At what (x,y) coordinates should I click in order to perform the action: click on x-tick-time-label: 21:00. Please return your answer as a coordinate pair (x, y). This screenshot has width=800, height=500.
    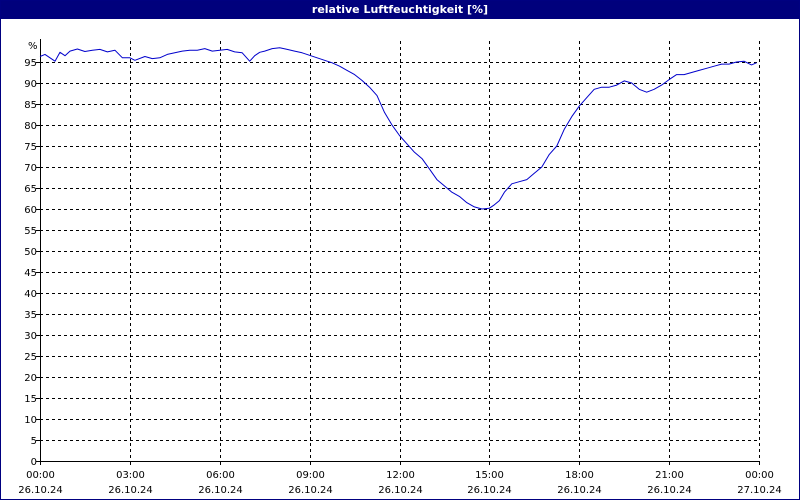
    Looking at the image, I should click on (669, 475).